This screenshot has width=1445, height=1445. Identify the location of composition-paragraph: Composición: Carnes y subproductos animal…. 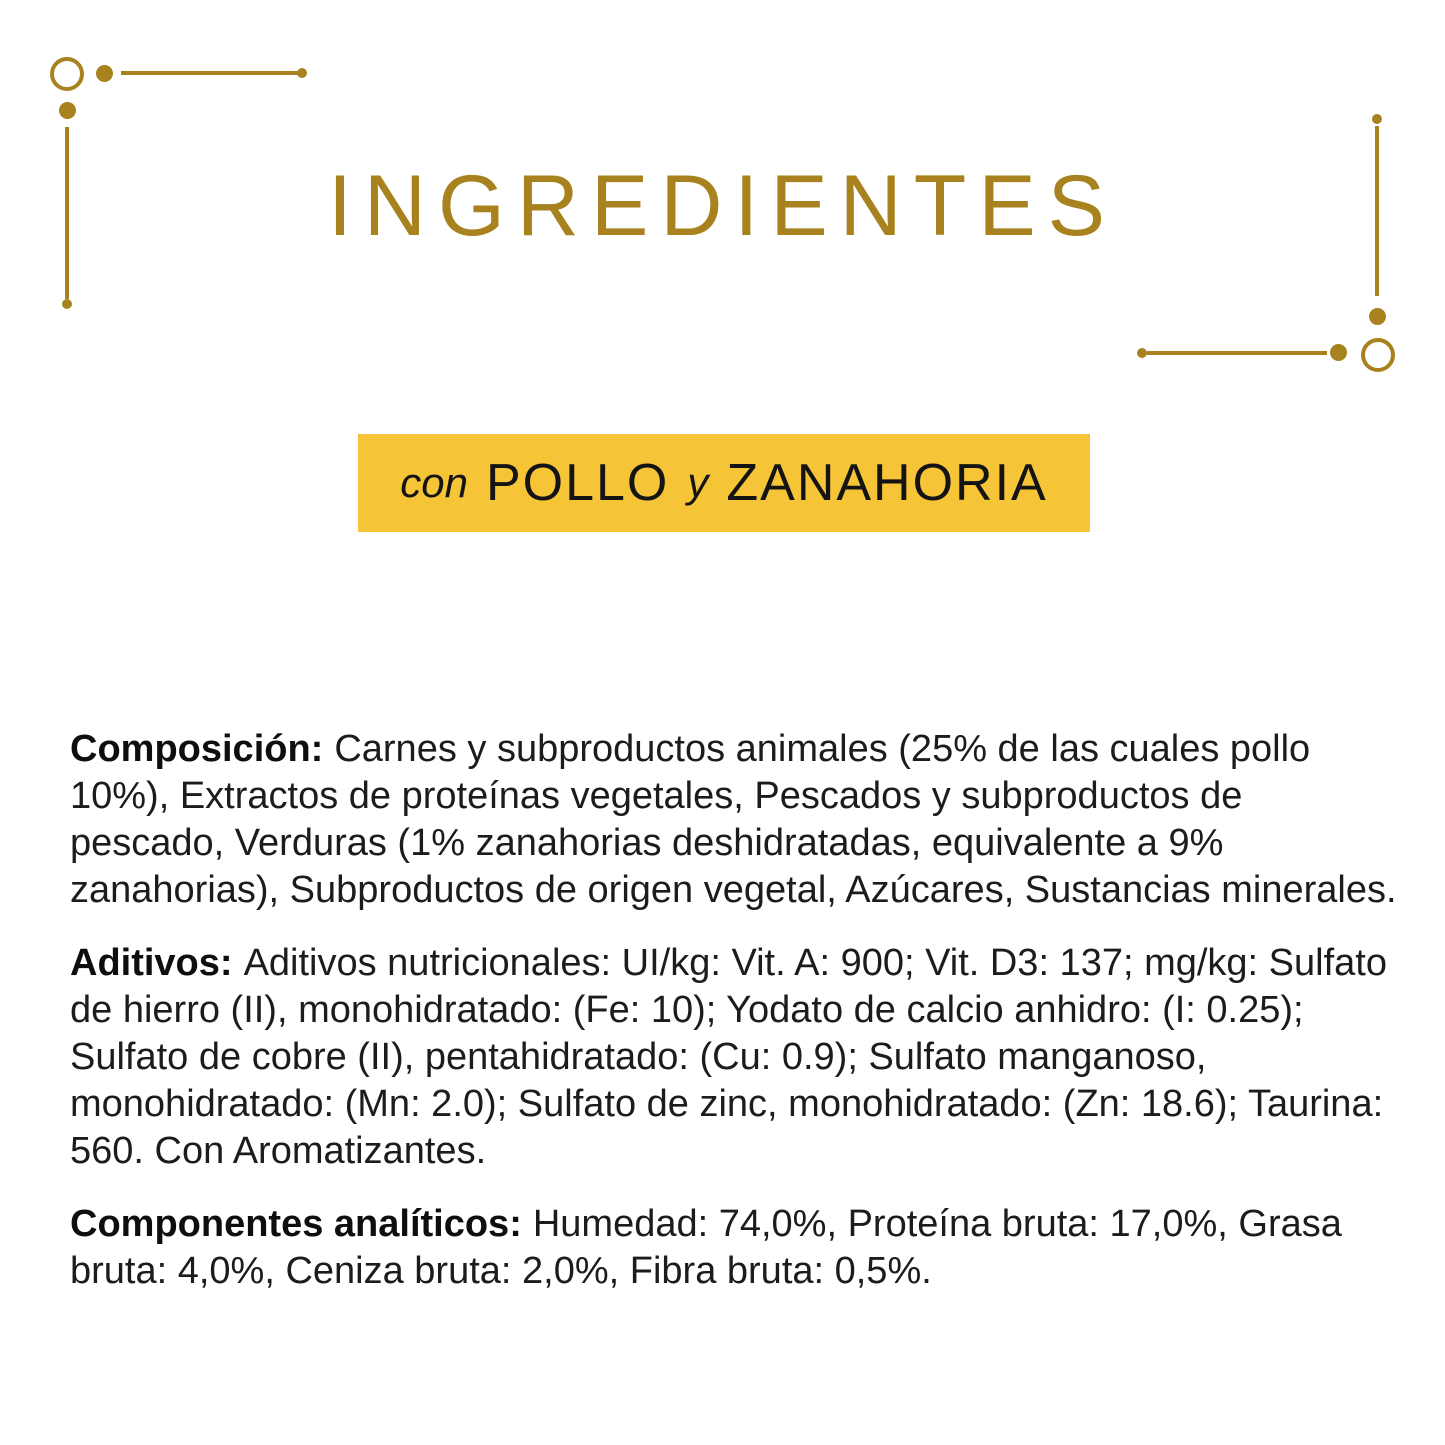
(736, 820).